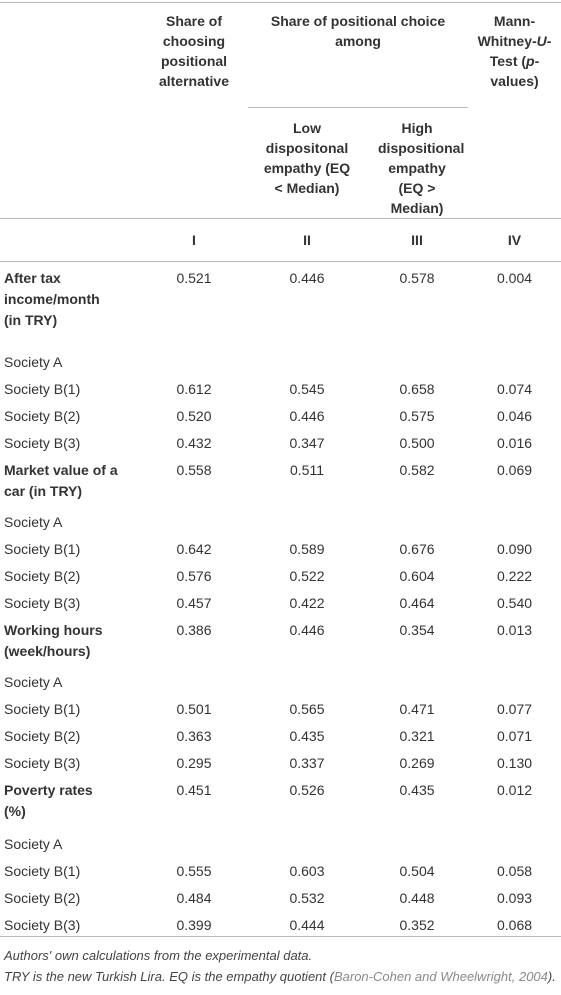  What do you see at coordinates (280, 733) in the screenshot?
I see `table-row: Society B(2) 0.363 0.435 0.321 0.071` at bounding box center [280, 733].